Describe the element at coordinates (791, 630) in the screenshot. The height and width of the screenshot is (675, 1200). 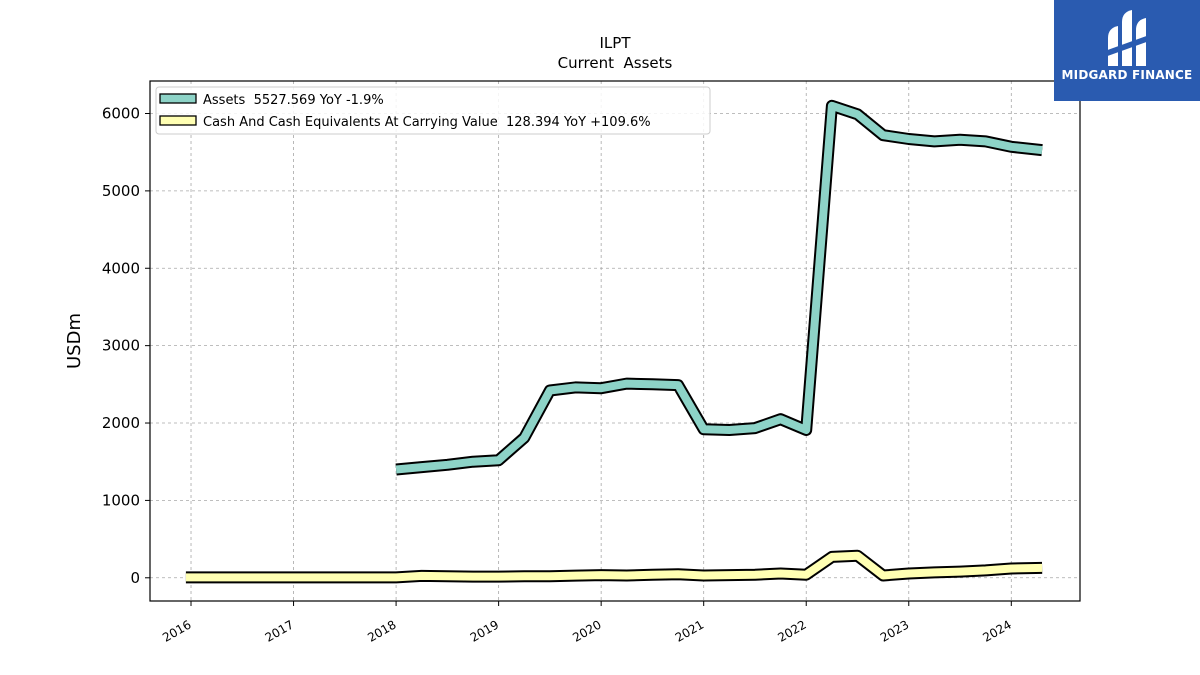
I see `x-tick-label: 2022` at that location.